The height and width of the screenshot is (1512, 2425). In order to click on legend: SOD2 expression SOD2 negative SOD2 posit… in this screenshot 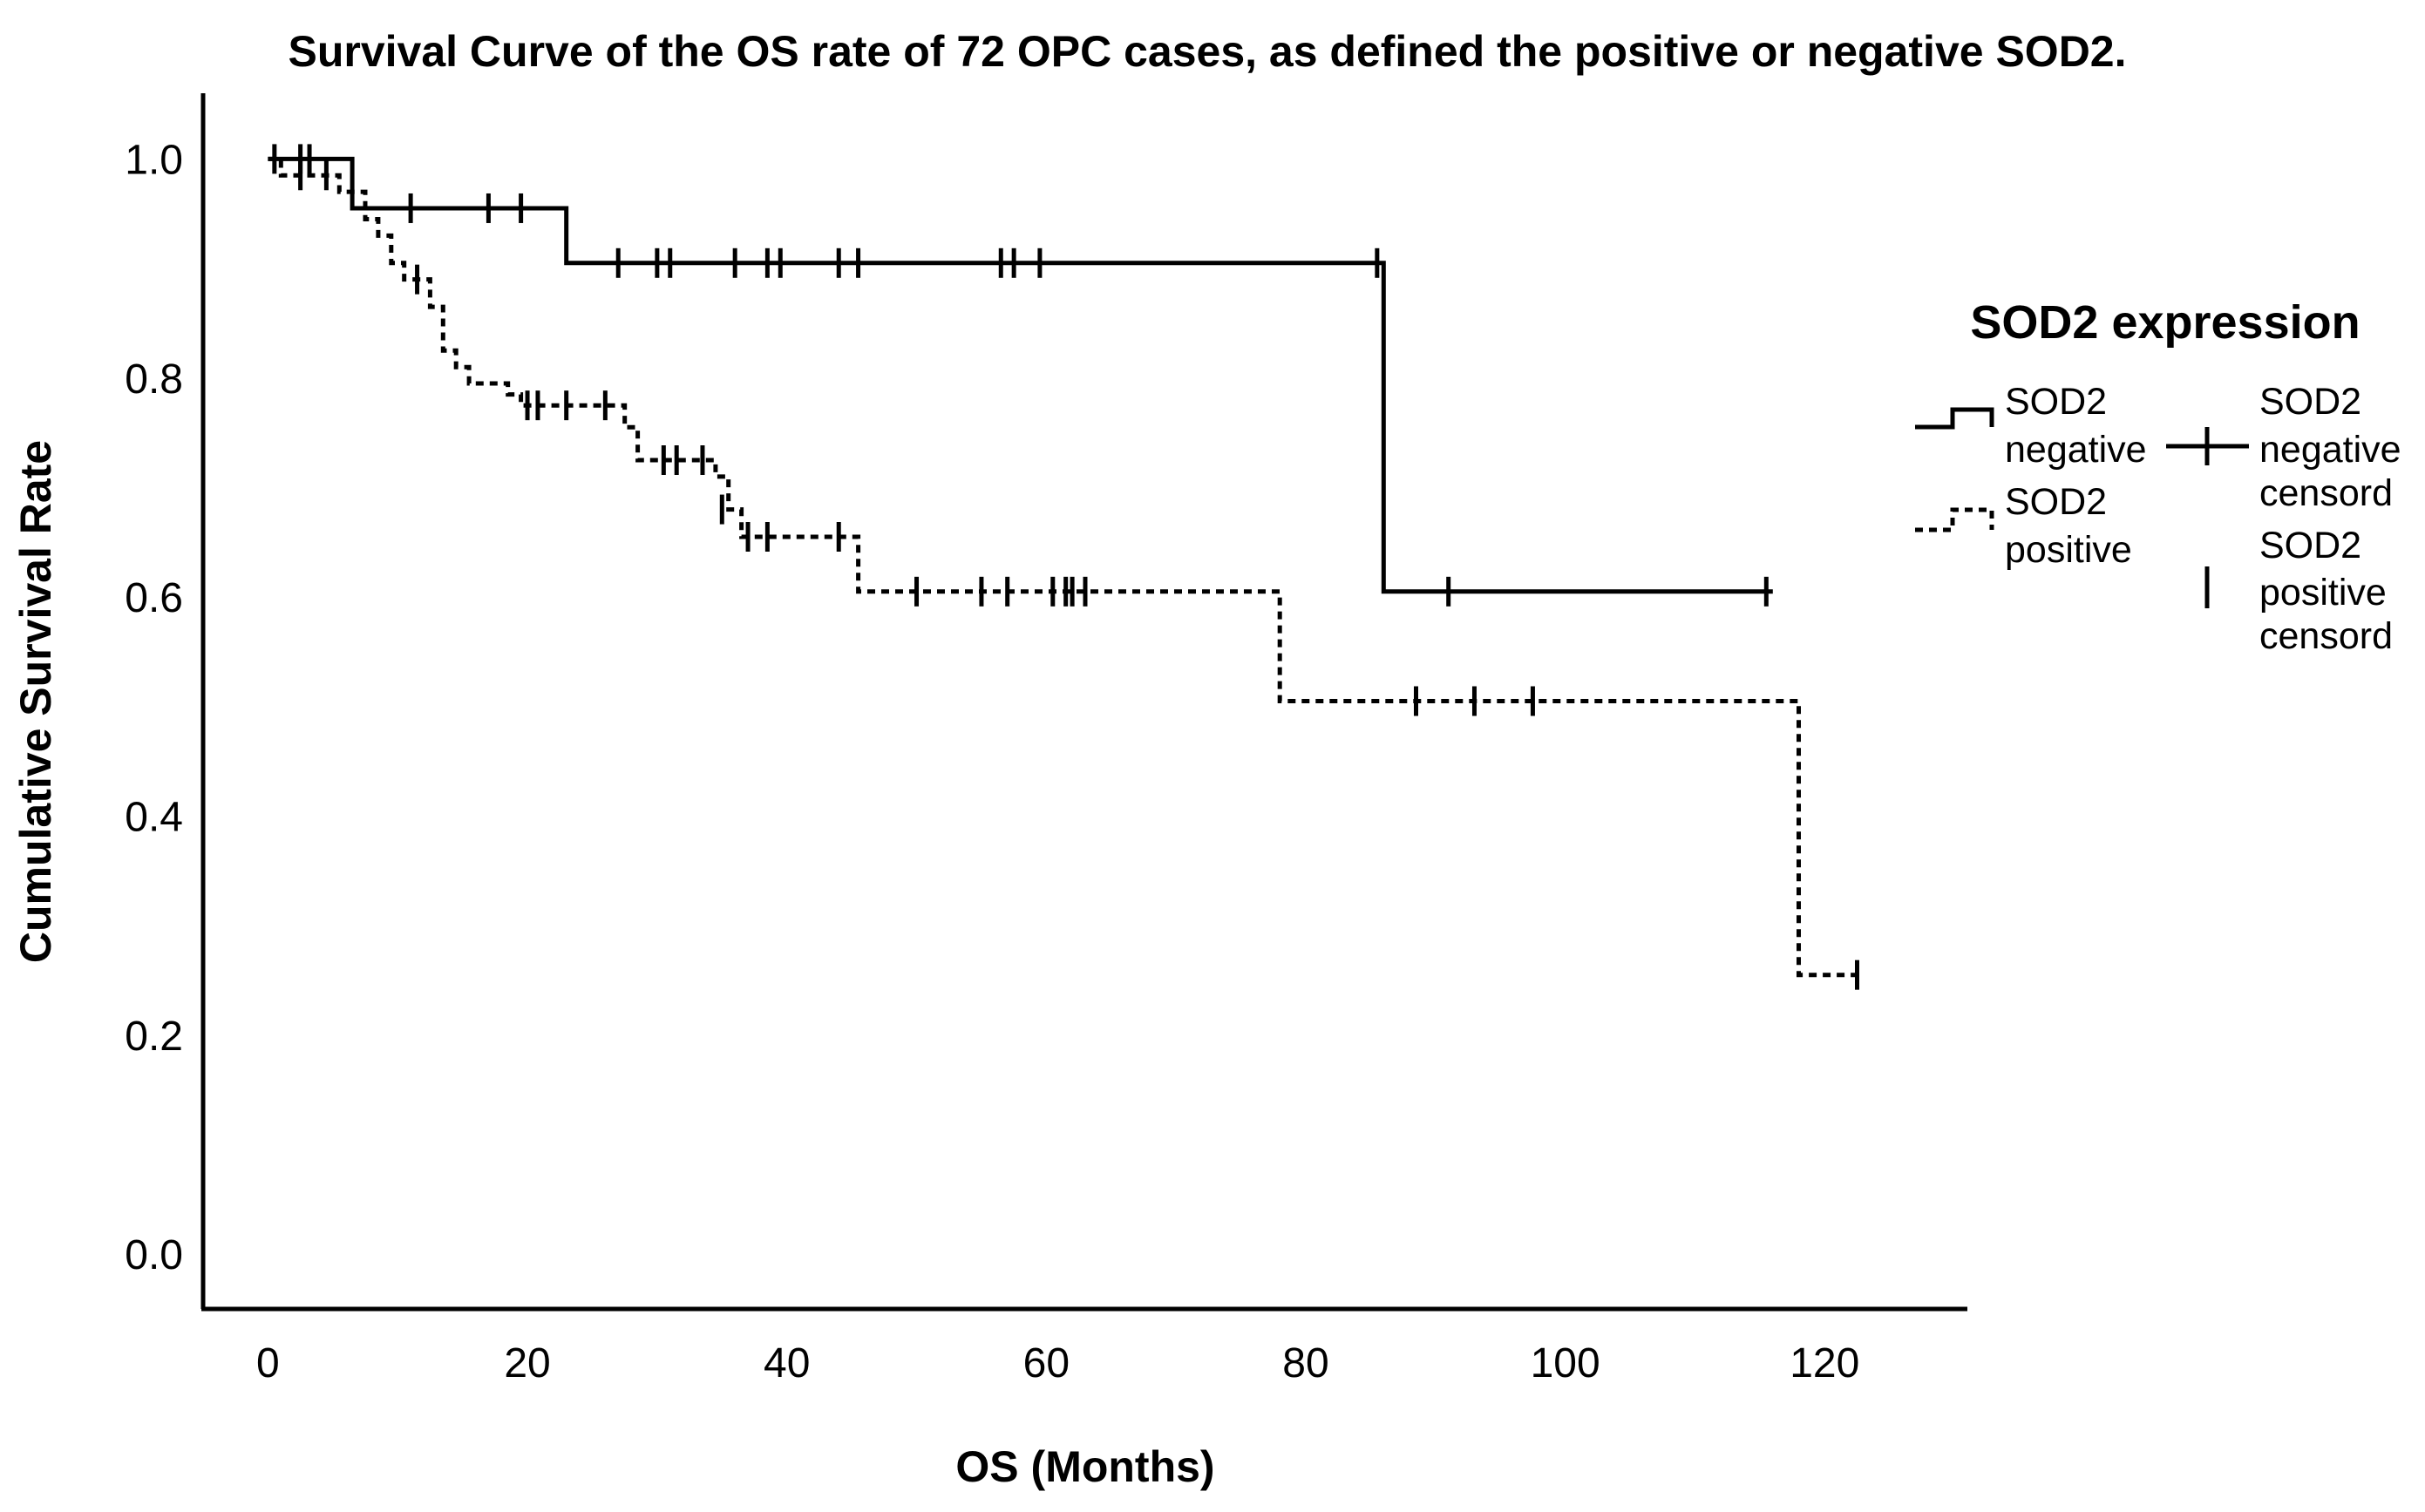, I will do `click(2163, 477)`.